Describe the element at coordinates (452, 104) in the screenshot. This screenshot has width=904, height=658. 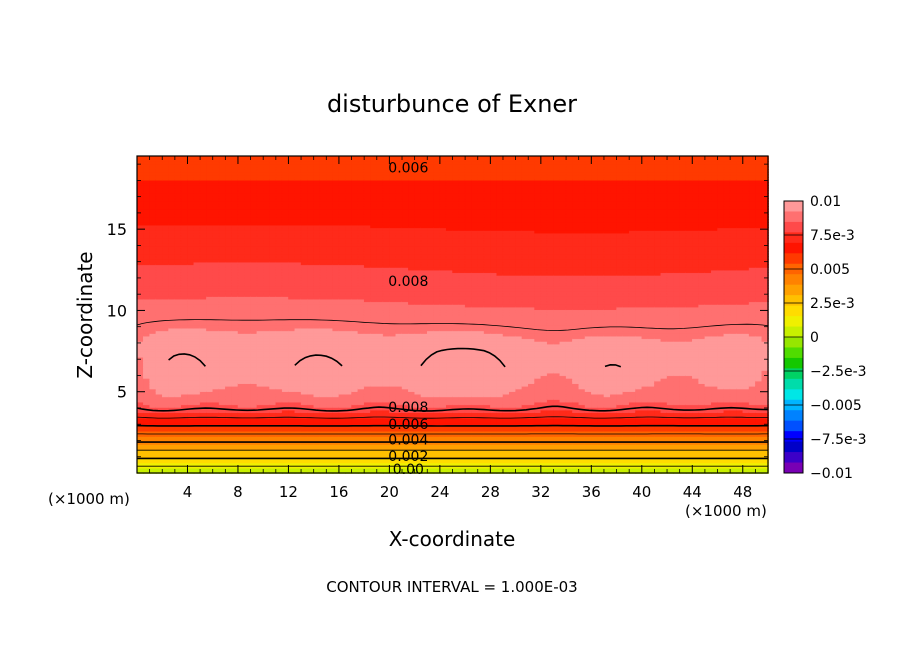
I see `chart-title: disturbunce of Exner` at that location.